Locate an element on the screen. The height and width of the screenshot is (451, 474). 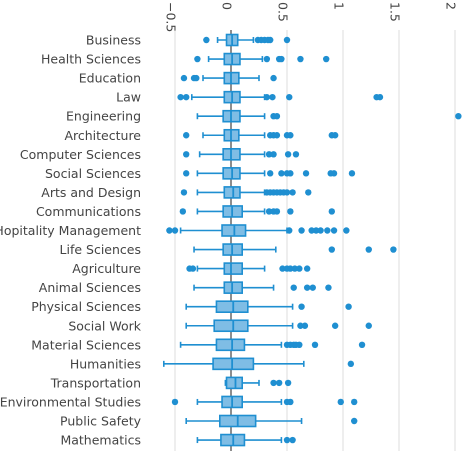
box-business is located at coordinates (247, 40).